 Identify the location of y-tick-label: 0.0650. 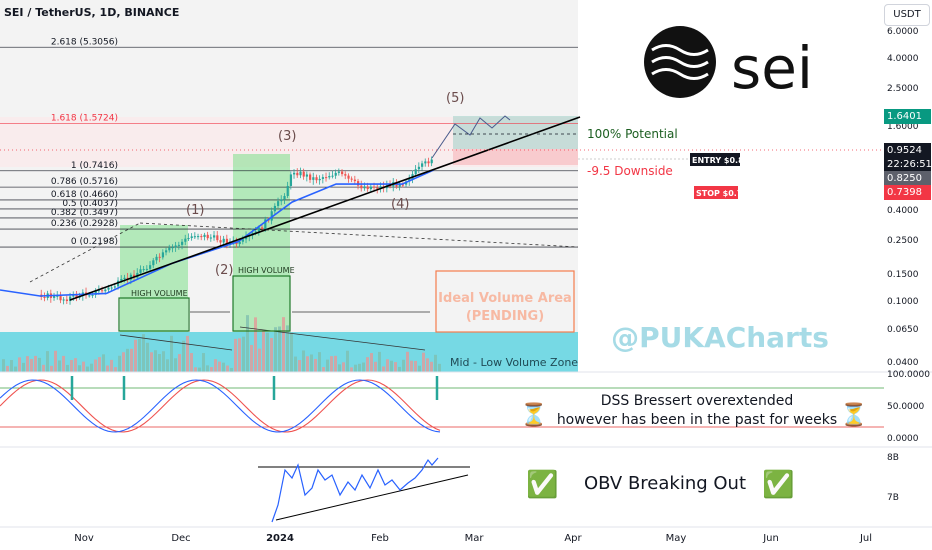
(903, 330).